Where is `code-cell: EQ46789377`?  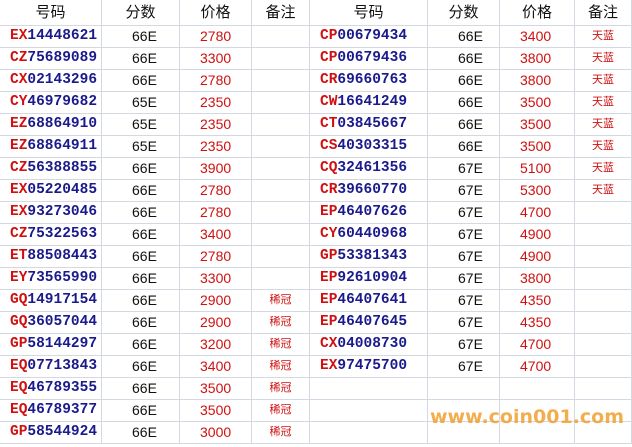
code-cell: EQ46789377 is located at coordinates (51, 411).